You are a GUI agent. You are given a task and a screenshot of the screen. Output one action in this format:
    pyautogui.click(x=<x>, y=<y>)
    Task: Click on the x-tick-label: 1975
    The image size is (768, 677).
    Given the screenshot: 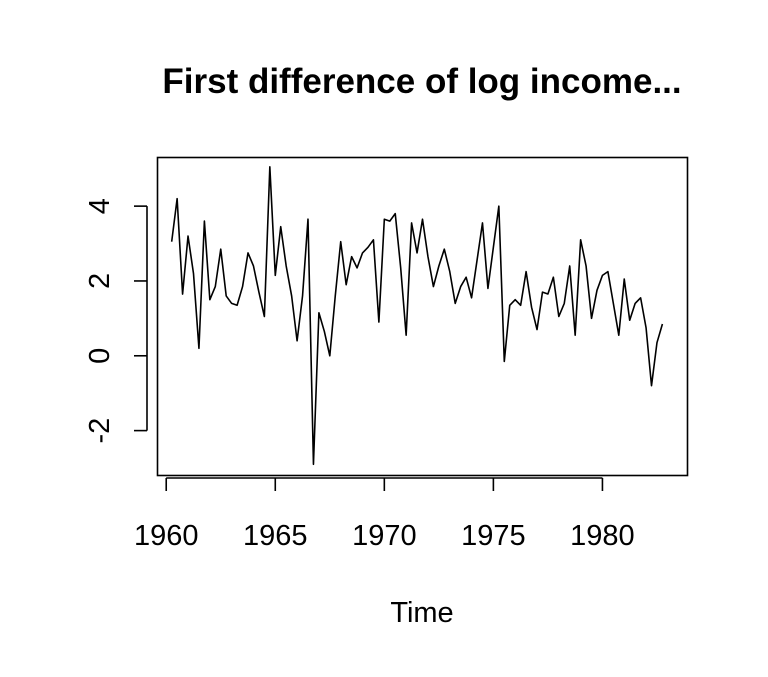 What is the action you would take?
    pyautogui.click(x=493, y=536)
    